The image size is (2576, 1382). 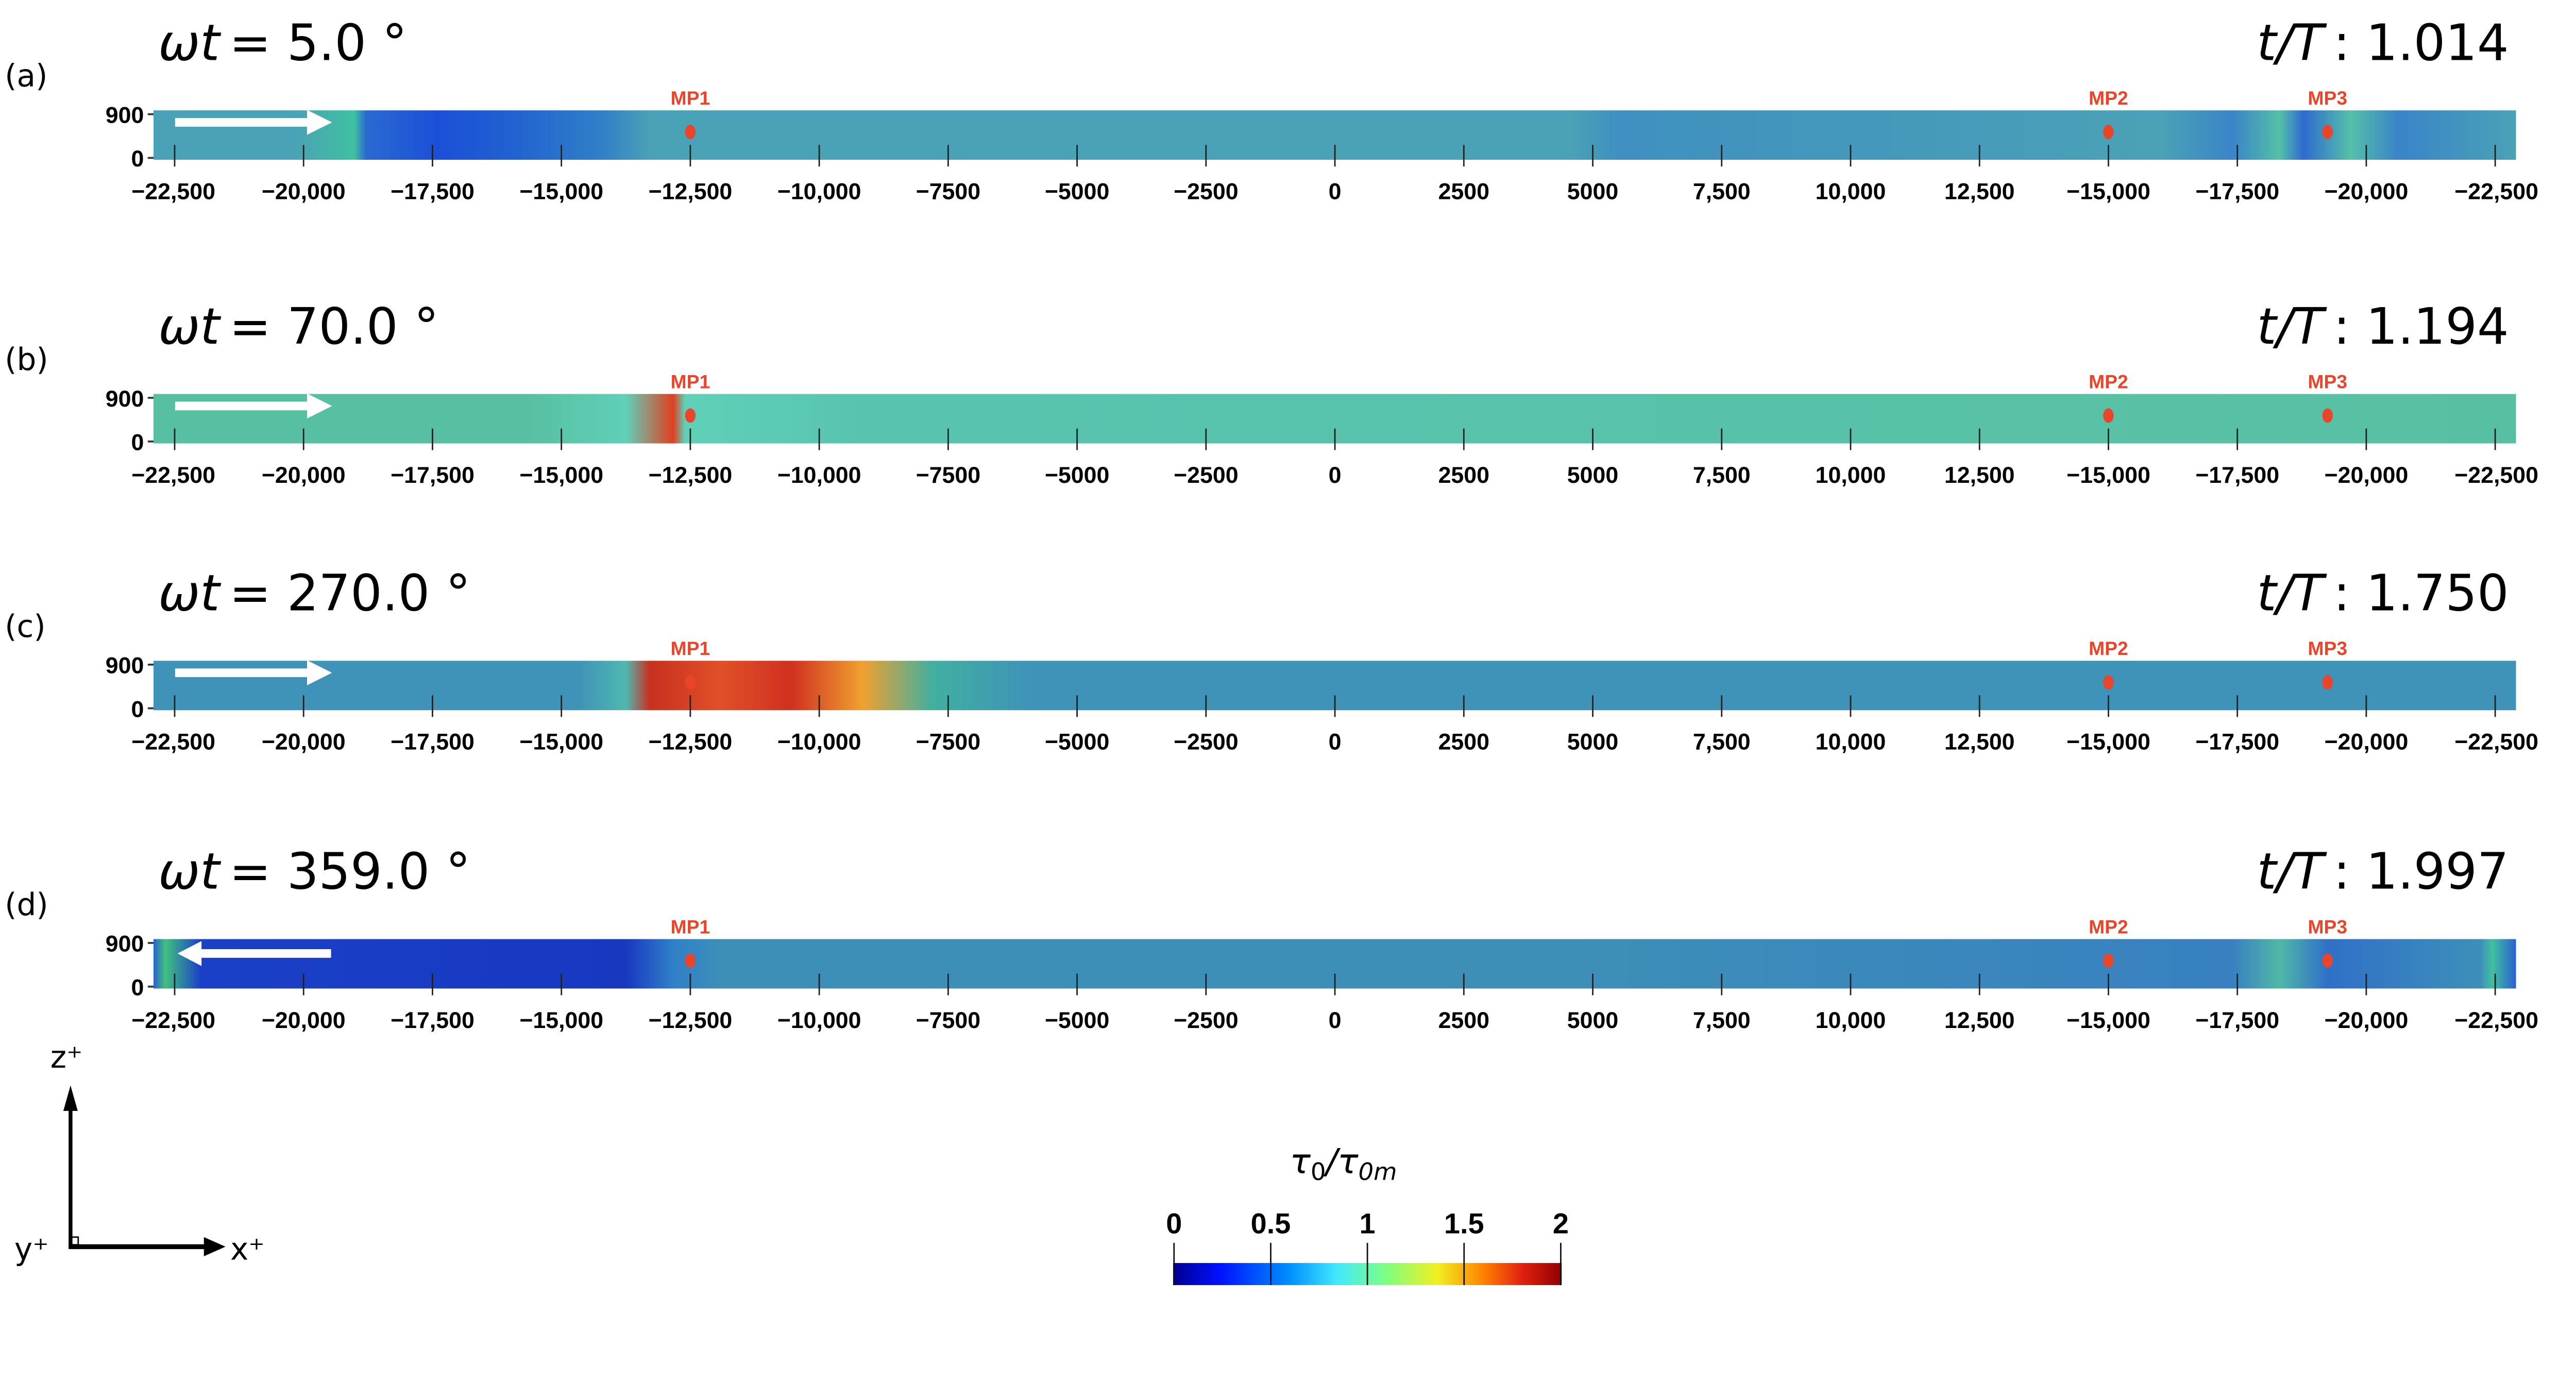 I want to click on colorbar-tick-label: 1, so click(x=1368, y=1223).